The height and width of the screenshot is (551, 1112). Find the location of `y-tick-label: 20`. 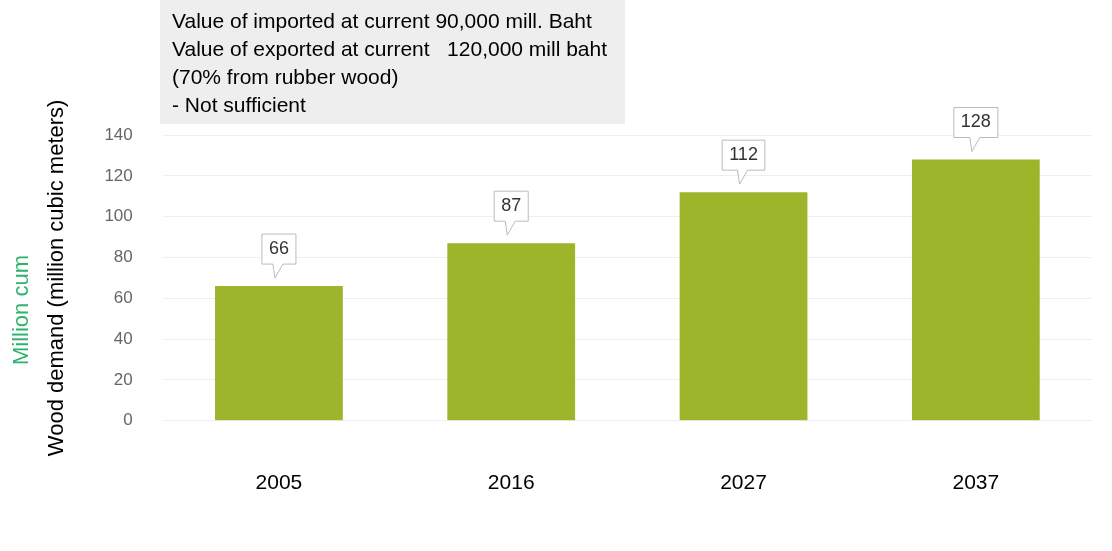

y-tick-label: 20 is located at coordinates (123, 379).